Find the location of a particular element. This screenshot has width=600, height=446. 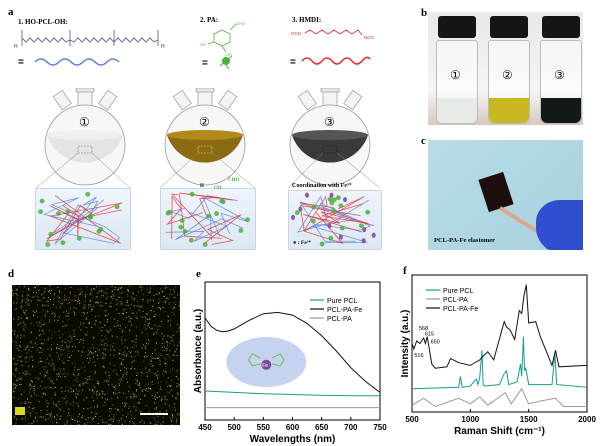

peak-annotation: 516 is located at coordinates (418, 356).